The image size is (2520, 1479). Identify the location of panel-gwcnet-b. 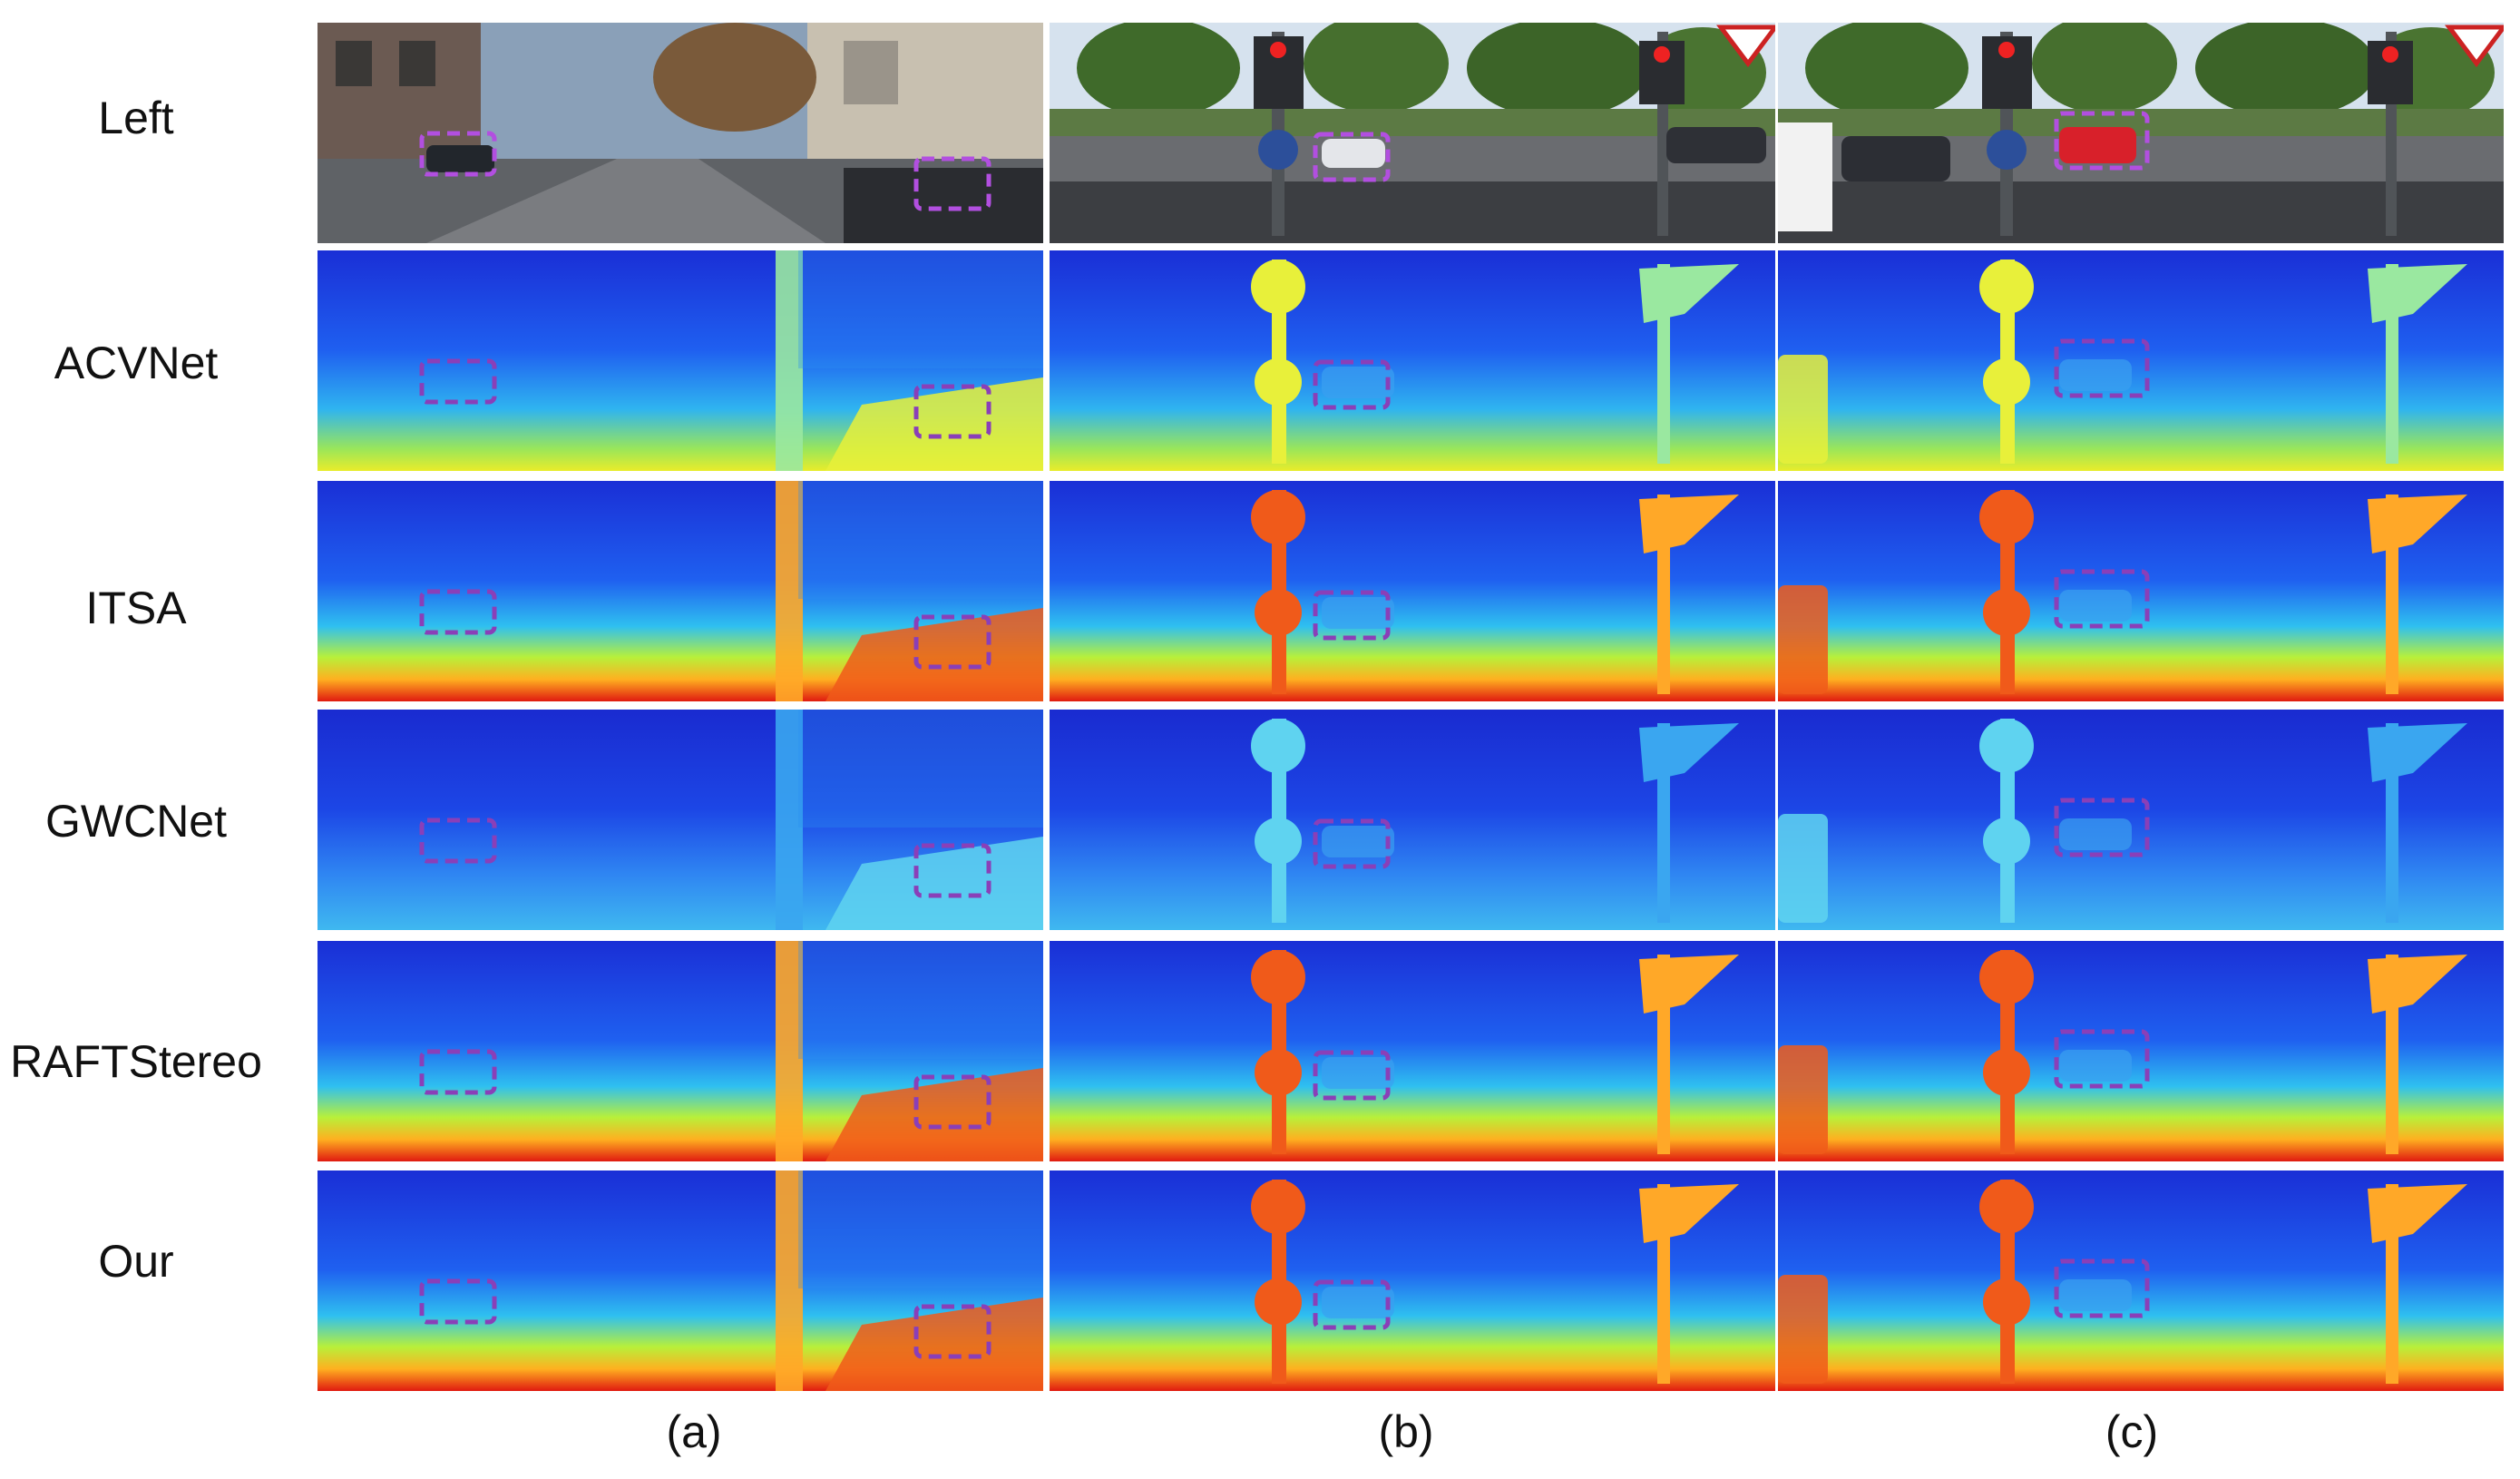
(1413, 820).